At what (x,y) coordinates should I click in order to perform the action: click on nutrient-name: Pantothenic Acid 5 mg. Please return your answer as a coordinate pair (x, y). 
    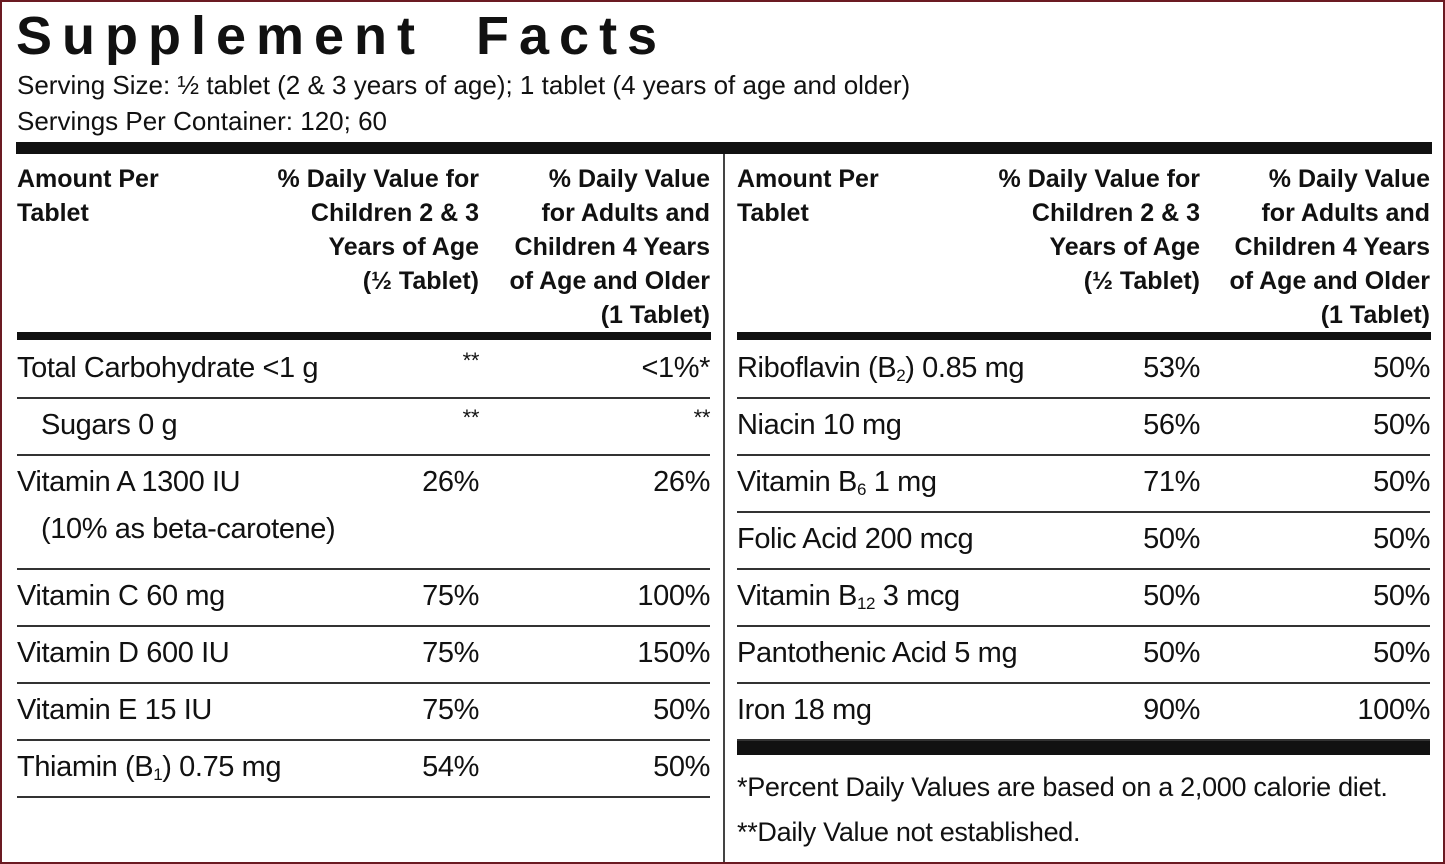
    Looking at the image, I should click on (877, 653).